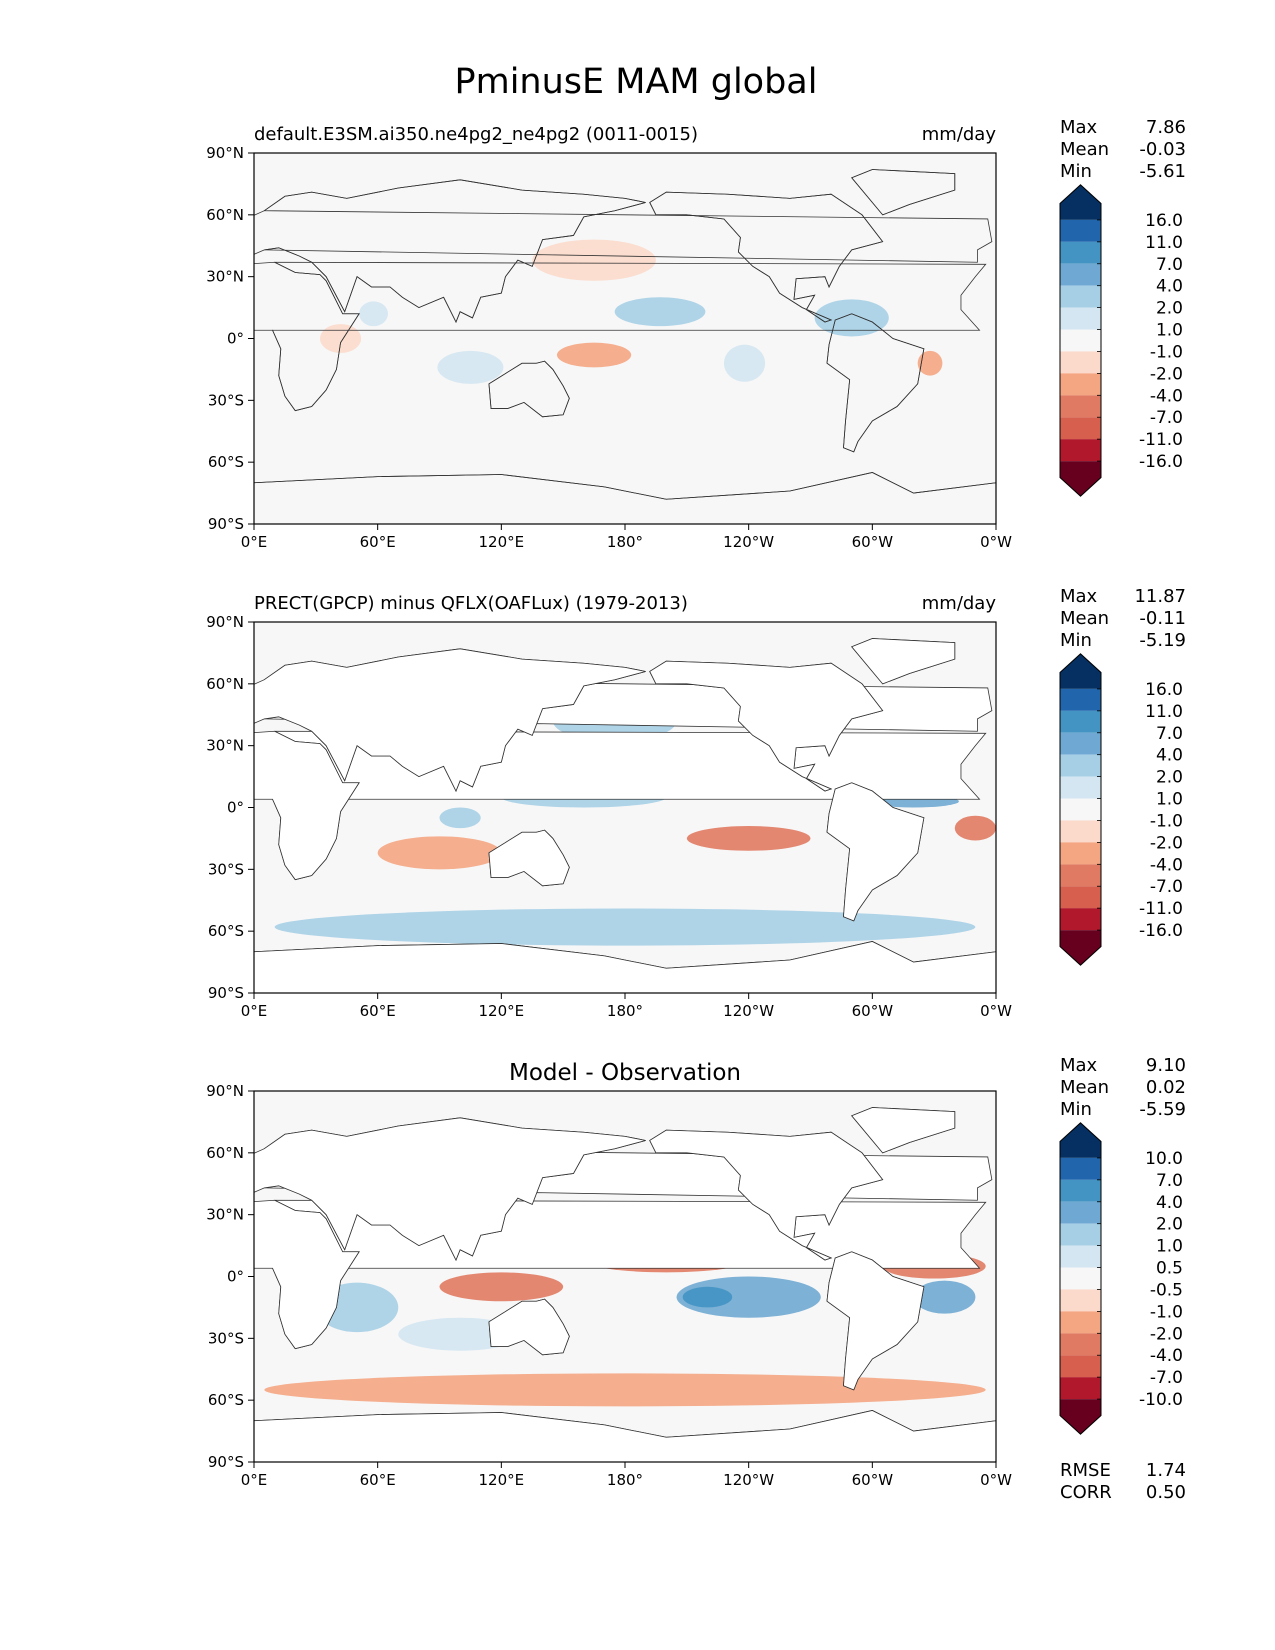 The width and height of the screenshot is (1275, 1650). What do you see at coordinates (1162, 1109) in the screenshot?
I see `stat-value: -5.59` at bounding box center [1162, 1109].